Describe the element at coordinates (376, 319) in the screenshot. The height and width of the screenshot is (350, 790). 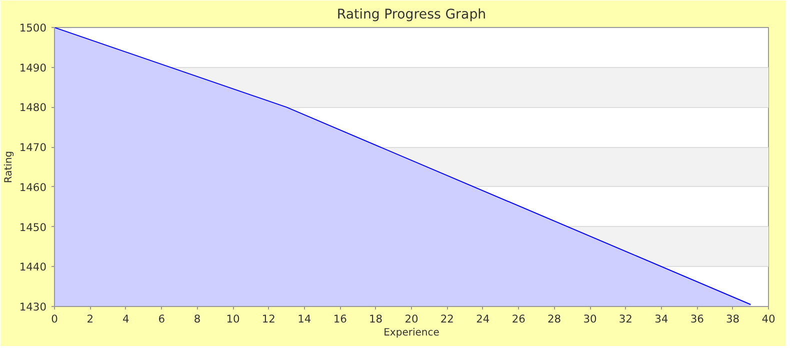
I see `x-tick-label: 18` at that location.